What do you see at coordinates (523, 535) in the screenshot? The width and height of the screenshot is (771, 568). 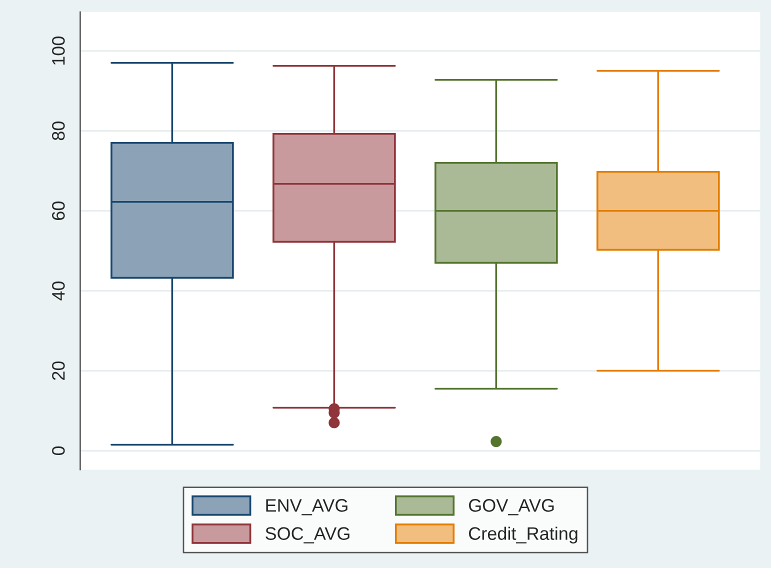 I see `legend-label: Credit_Rating` at bounding box center [523, 535].